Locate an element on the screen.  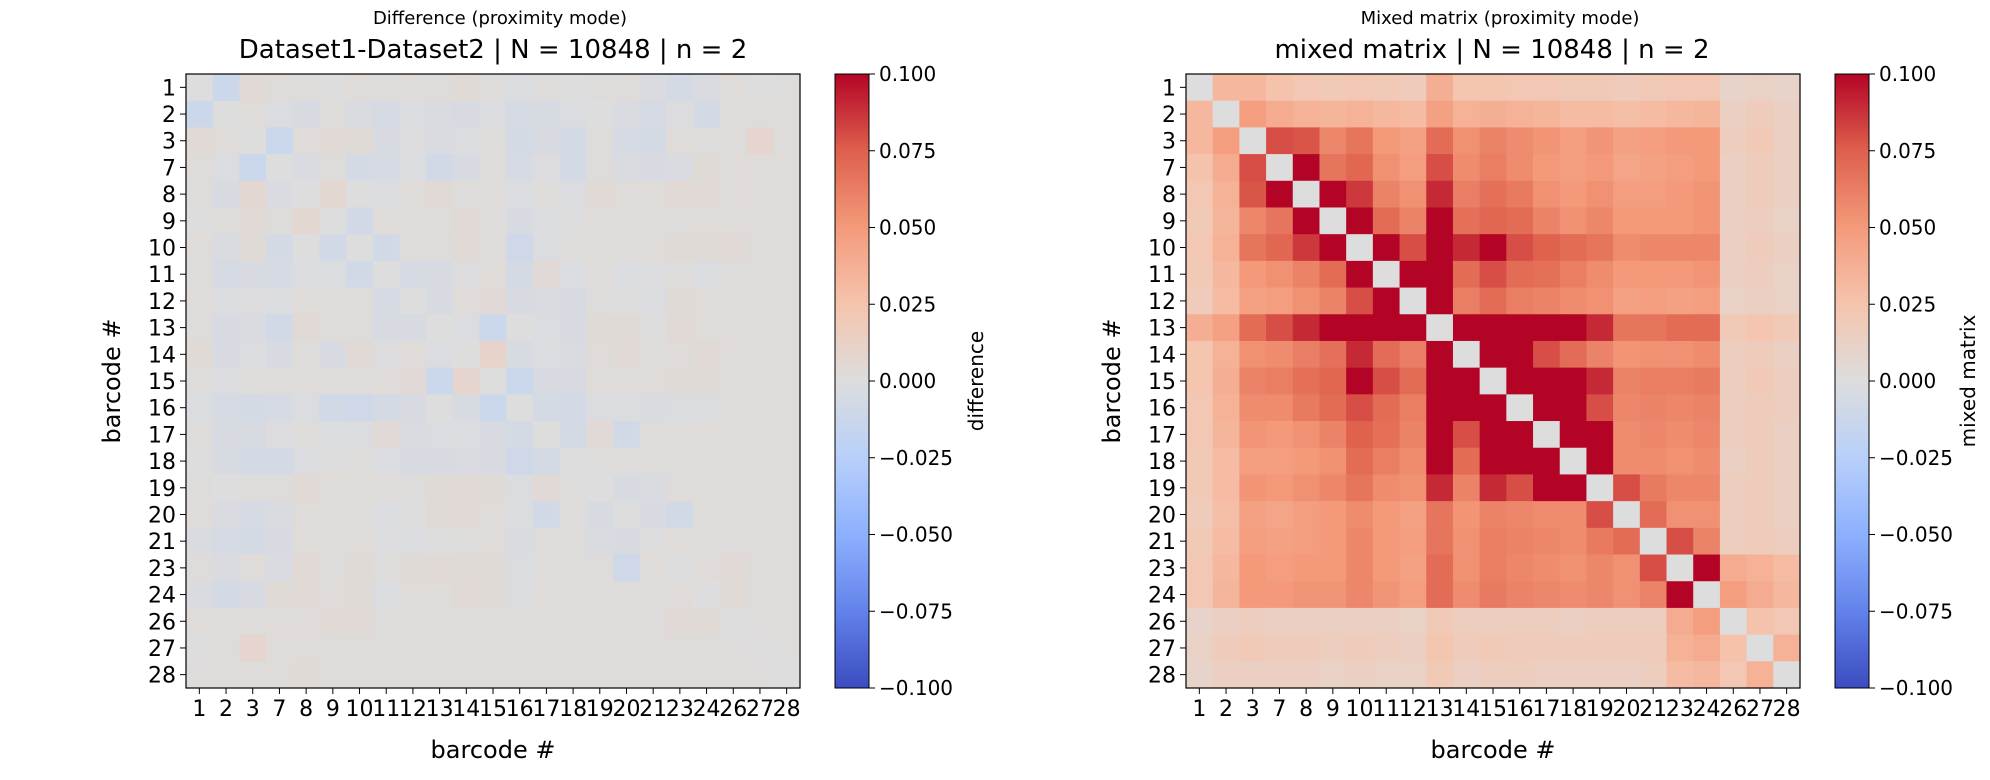
mixed-matrix-colorbar-tick-label: −0.075 is located at coordinates (1916, 611).